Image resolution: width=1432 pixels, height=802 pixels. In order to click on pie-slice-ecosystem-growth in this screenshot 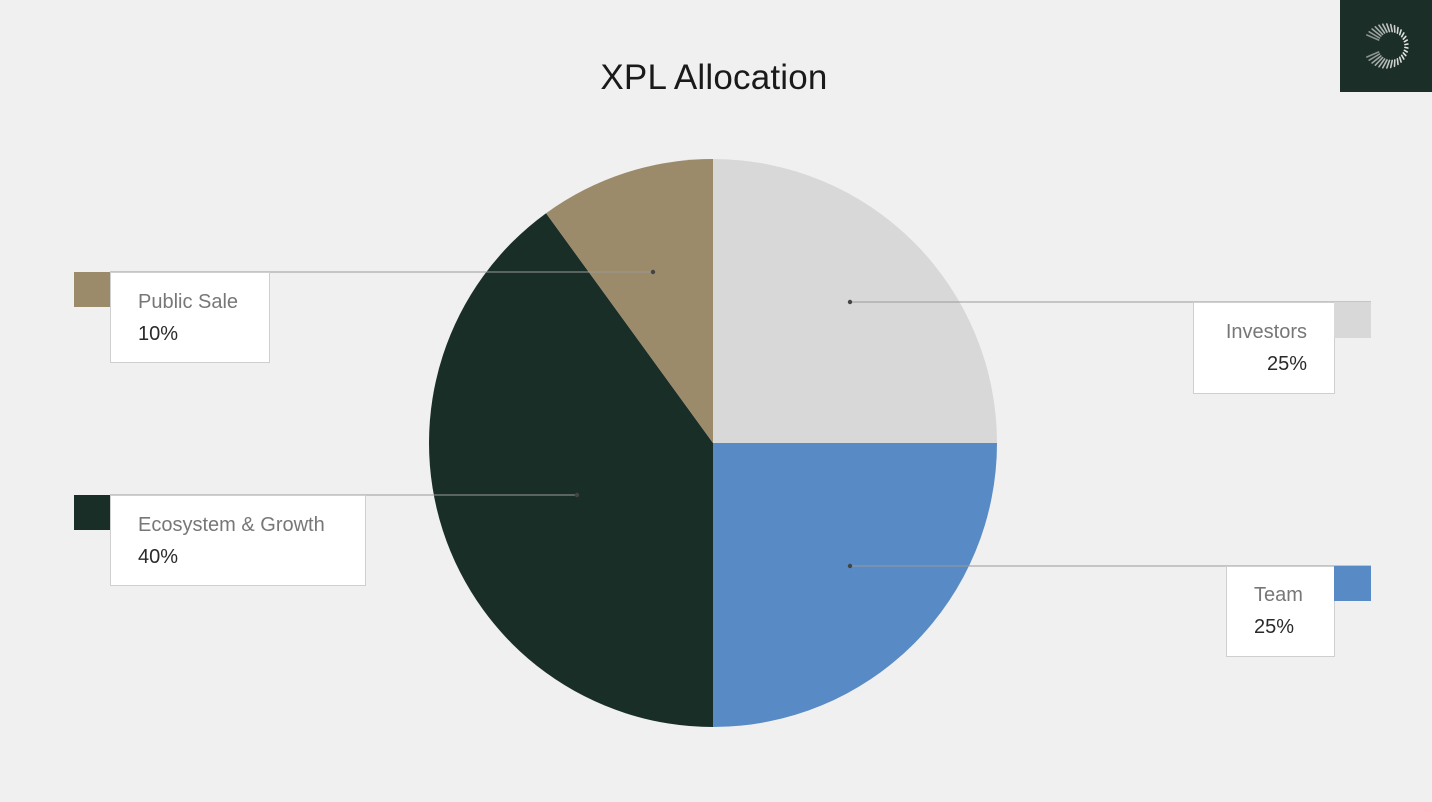, I will do `click(571, 470)`.